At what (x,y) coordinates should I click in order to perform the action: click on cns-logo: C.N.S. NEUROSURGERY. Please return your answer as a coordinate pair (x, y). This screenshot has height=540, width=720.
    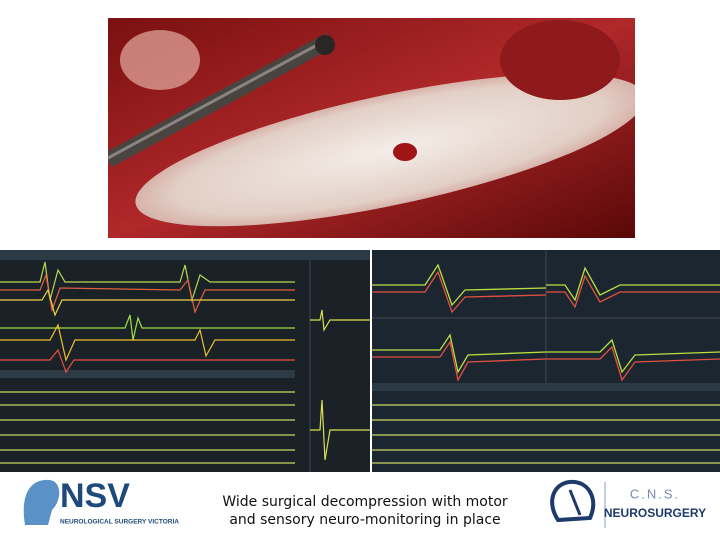
    Looking at the image, I should click on (628, 503).